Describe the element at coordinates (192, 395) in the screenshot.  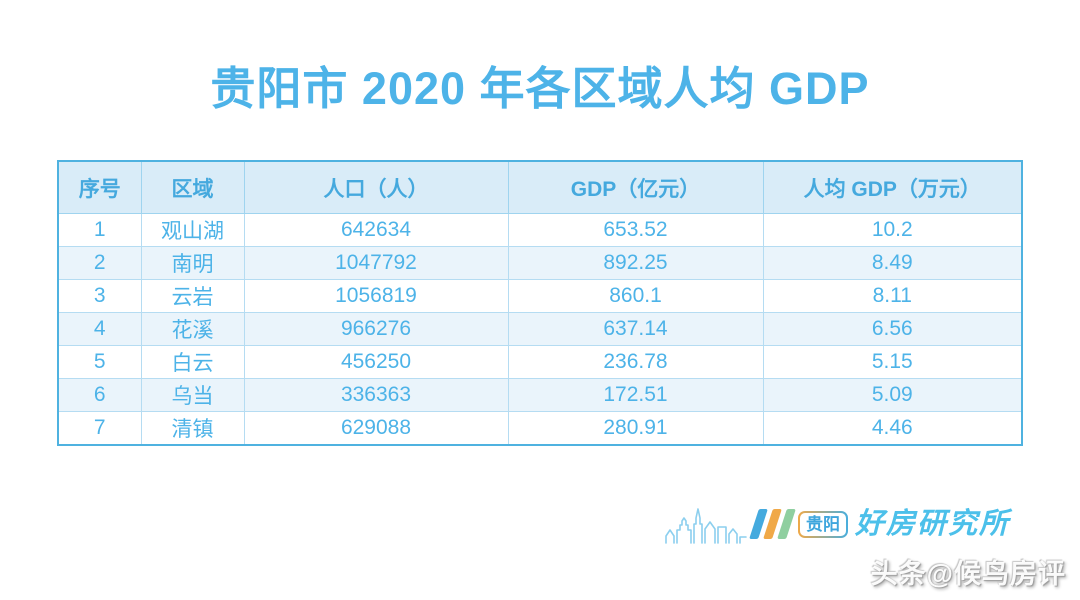
I see `table-cell: 乌当` at that location.